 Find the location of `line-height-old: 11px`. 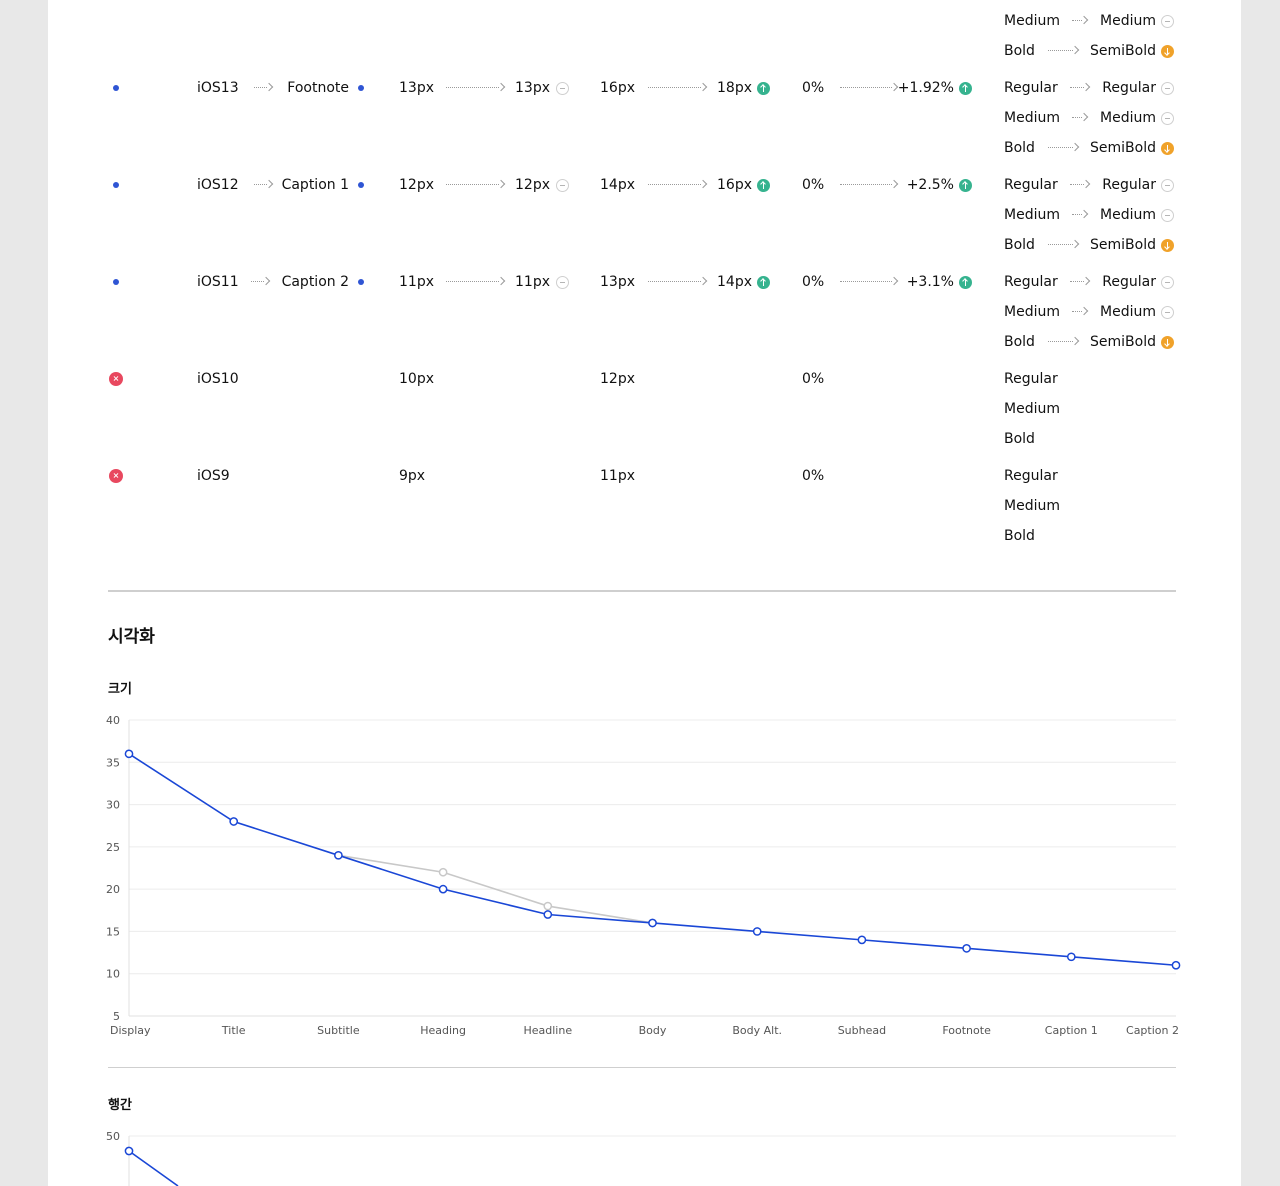

line-height-old: 11px is located at coordinates (617, 476).